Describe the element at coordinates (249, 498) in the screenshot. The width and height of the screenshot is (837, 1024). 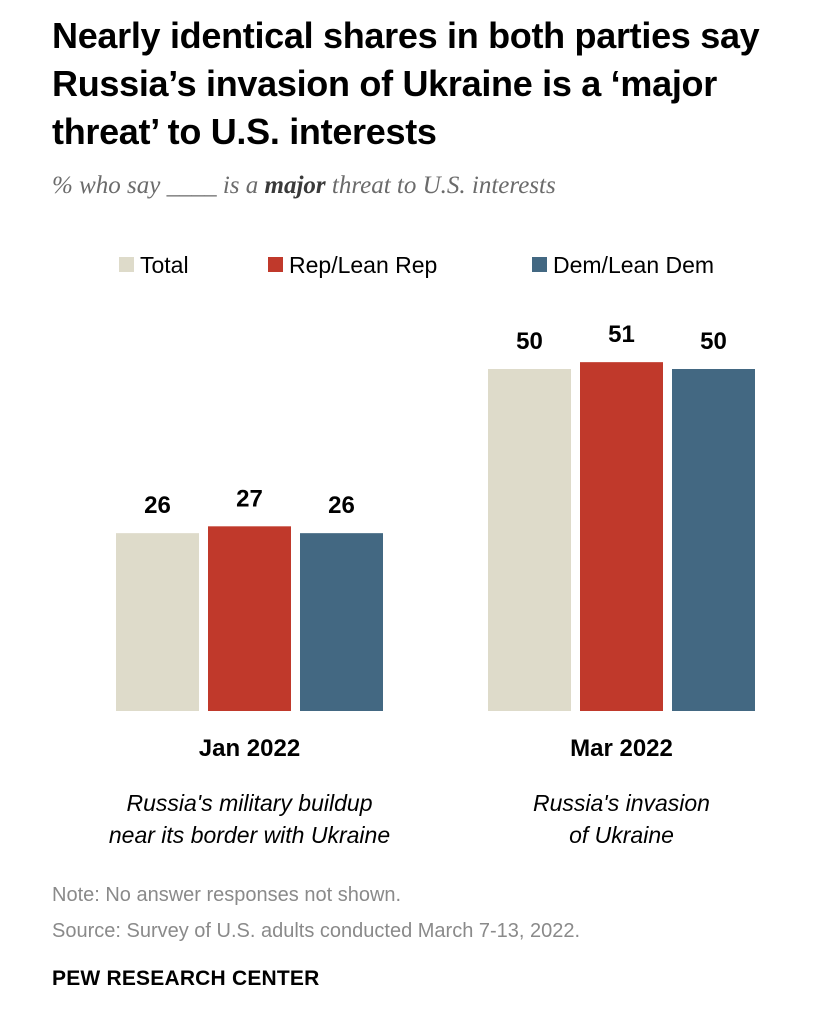
I see `data-label: 27` at that location.